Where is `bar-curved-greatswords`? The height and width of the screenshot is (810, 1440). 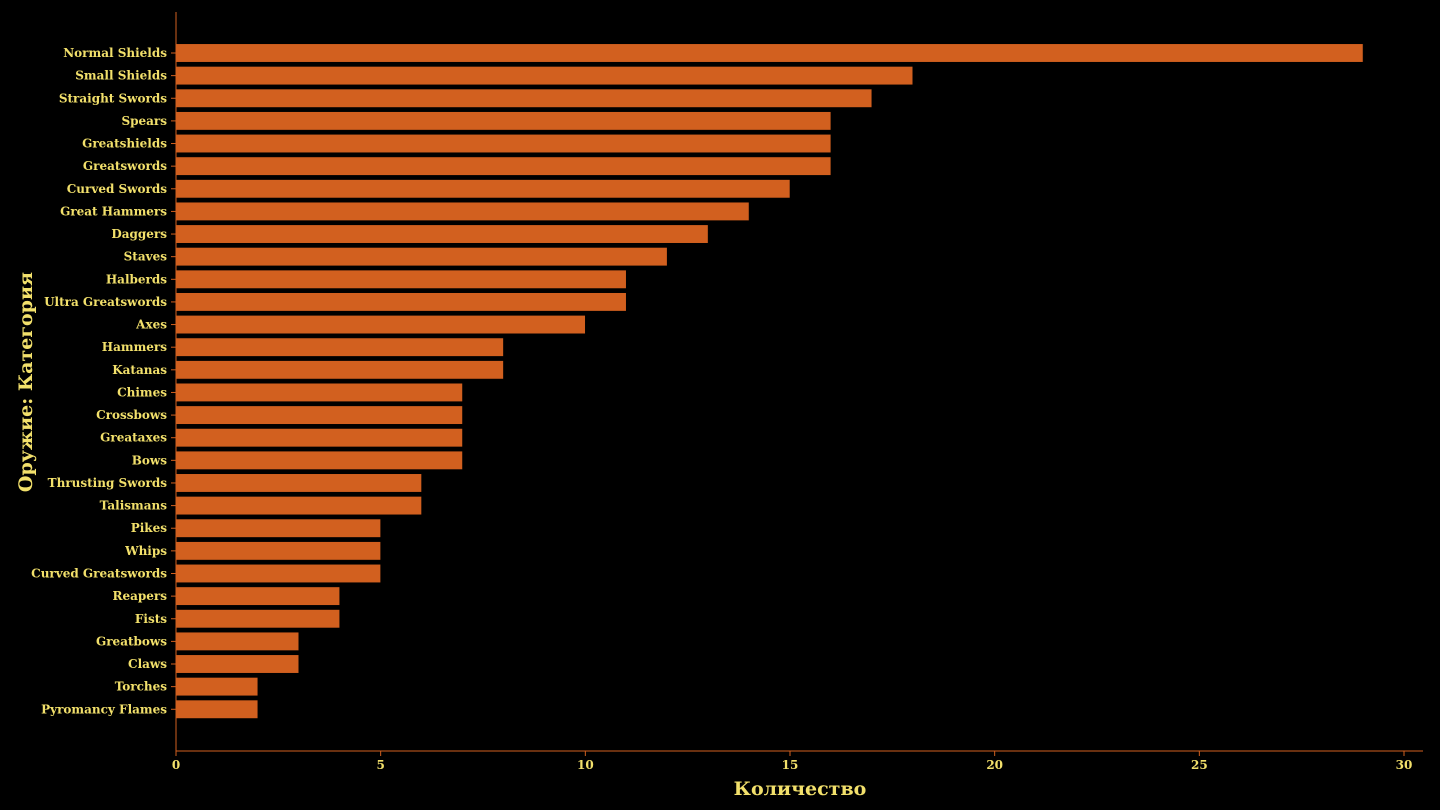 bar-curved-greatswords is located at coordinates (278, 573).